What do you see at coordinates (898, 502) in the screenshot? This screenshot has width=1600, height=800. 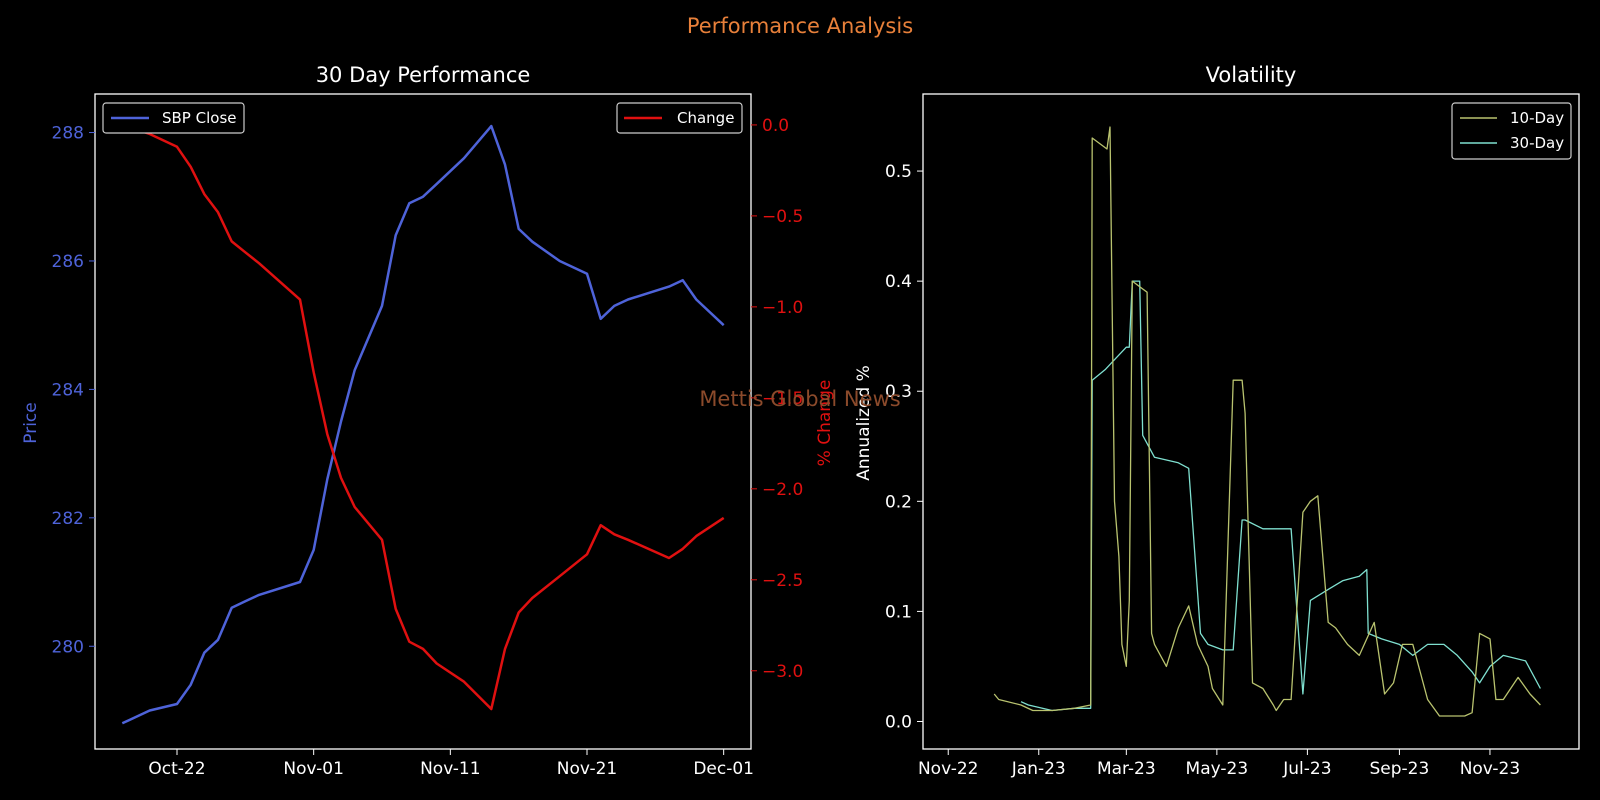 I see `y-tick-label: 0.2` at bounding box center [898, 502].